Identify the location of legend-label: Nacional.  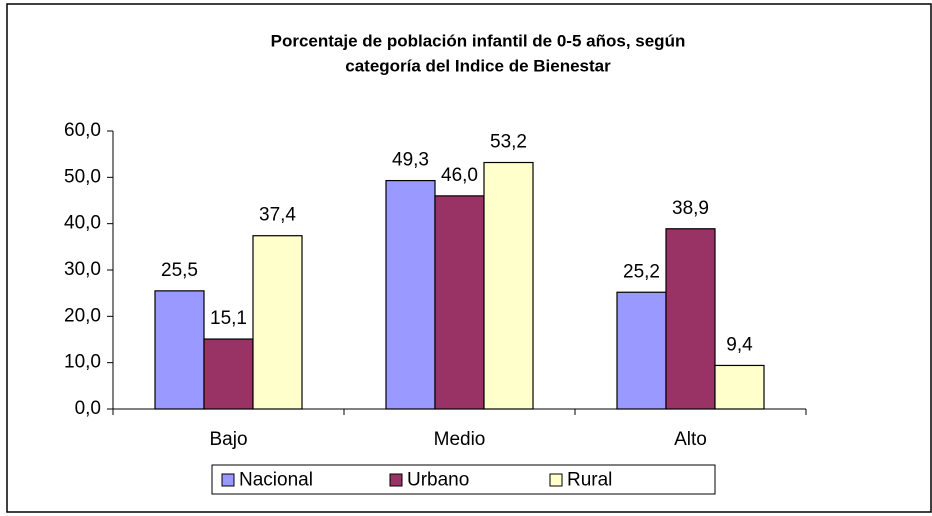
(276, 480).